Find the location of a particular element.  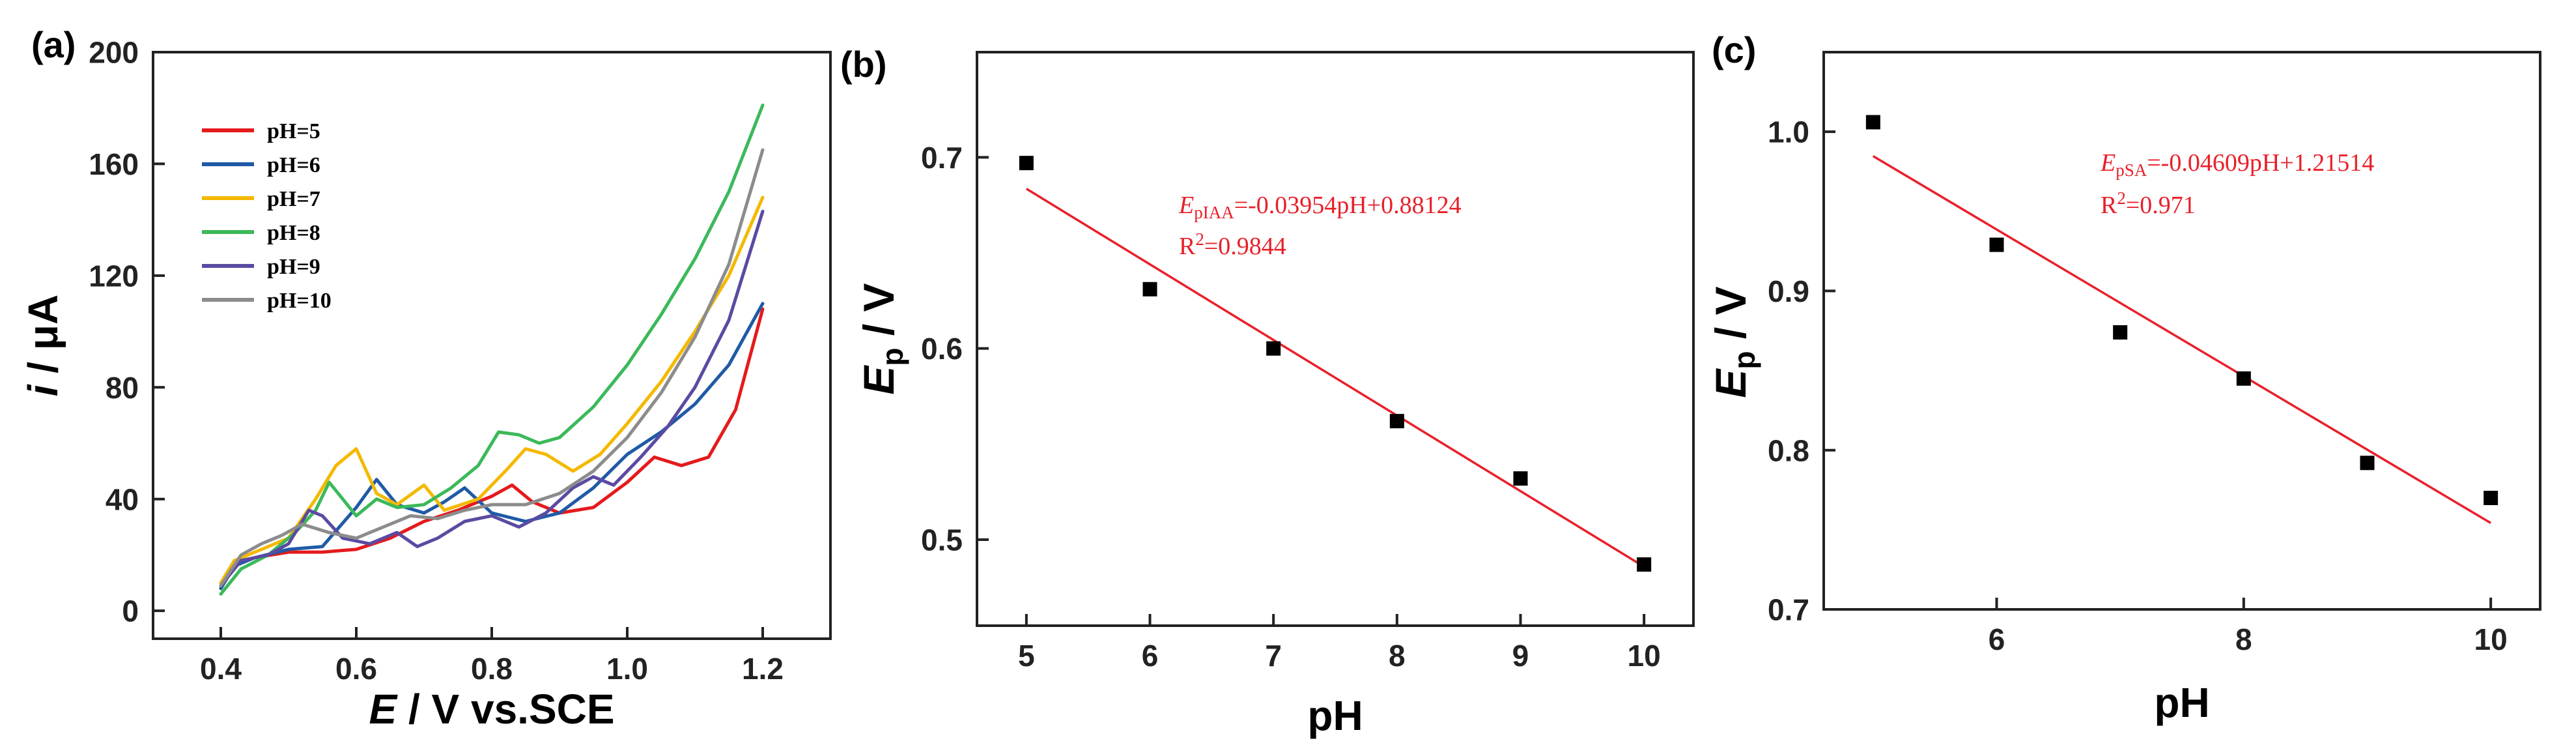

x-tick-label-c: 6 is located at coordinates (1997, 639).